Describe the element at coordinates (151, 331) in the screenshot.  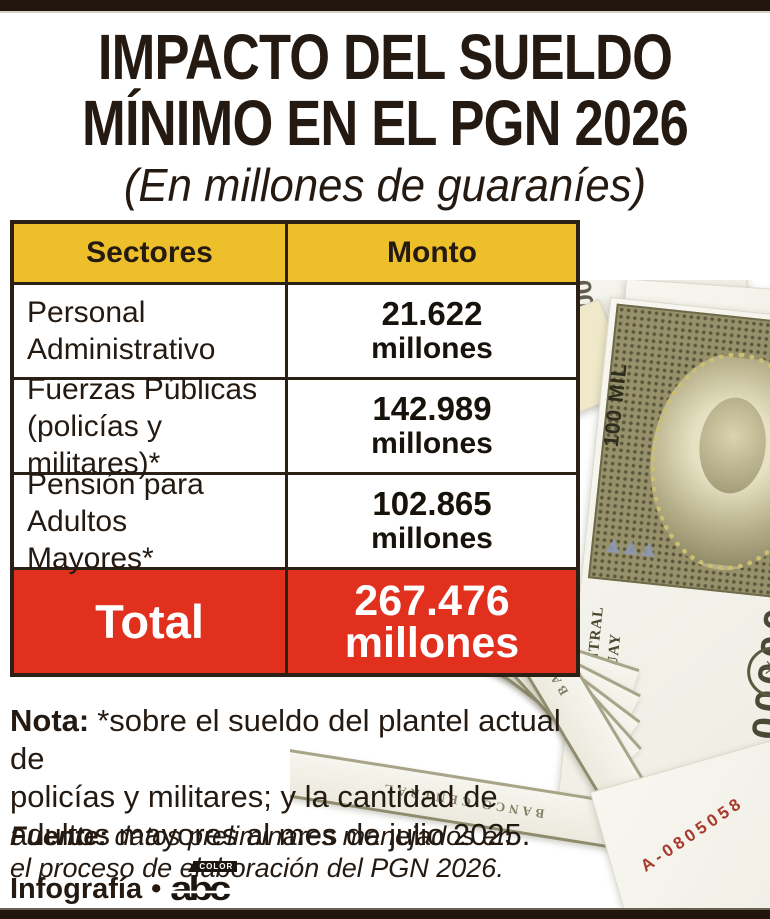
I see `sector-cell: Personal Administrativo` at that location.